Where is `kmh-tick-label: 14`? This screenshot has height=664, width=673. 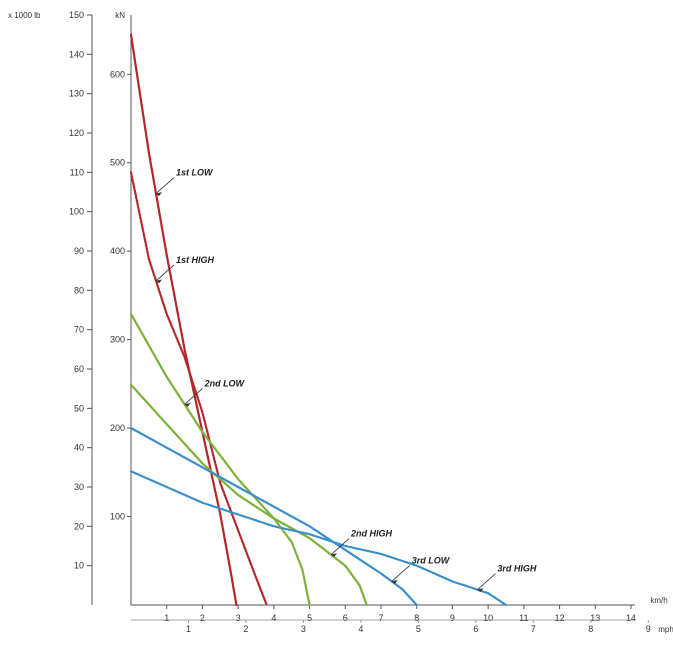
kmh-tick-label: 14 is located at coordinates (631, 618).